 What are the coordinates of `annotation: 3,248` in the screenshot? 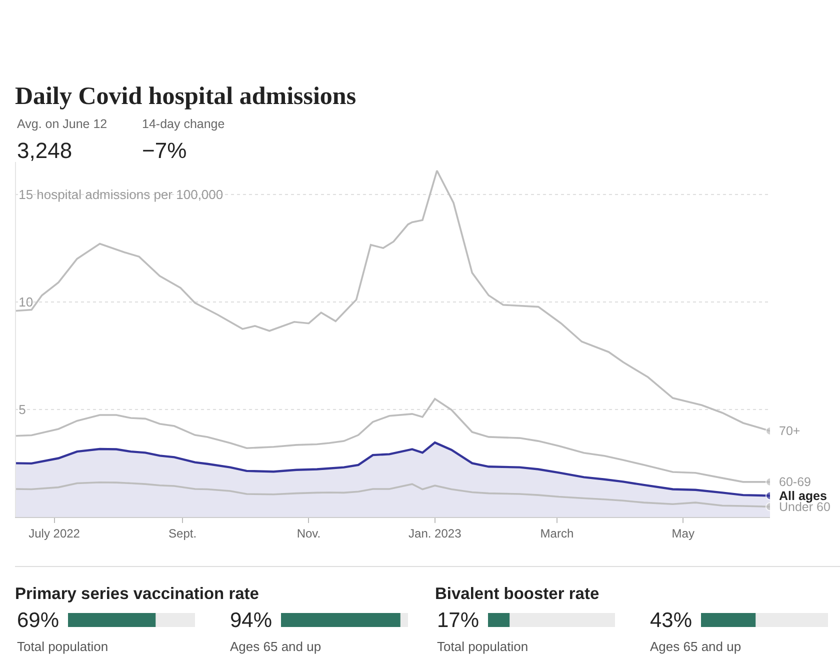 It's located at (44, 150).